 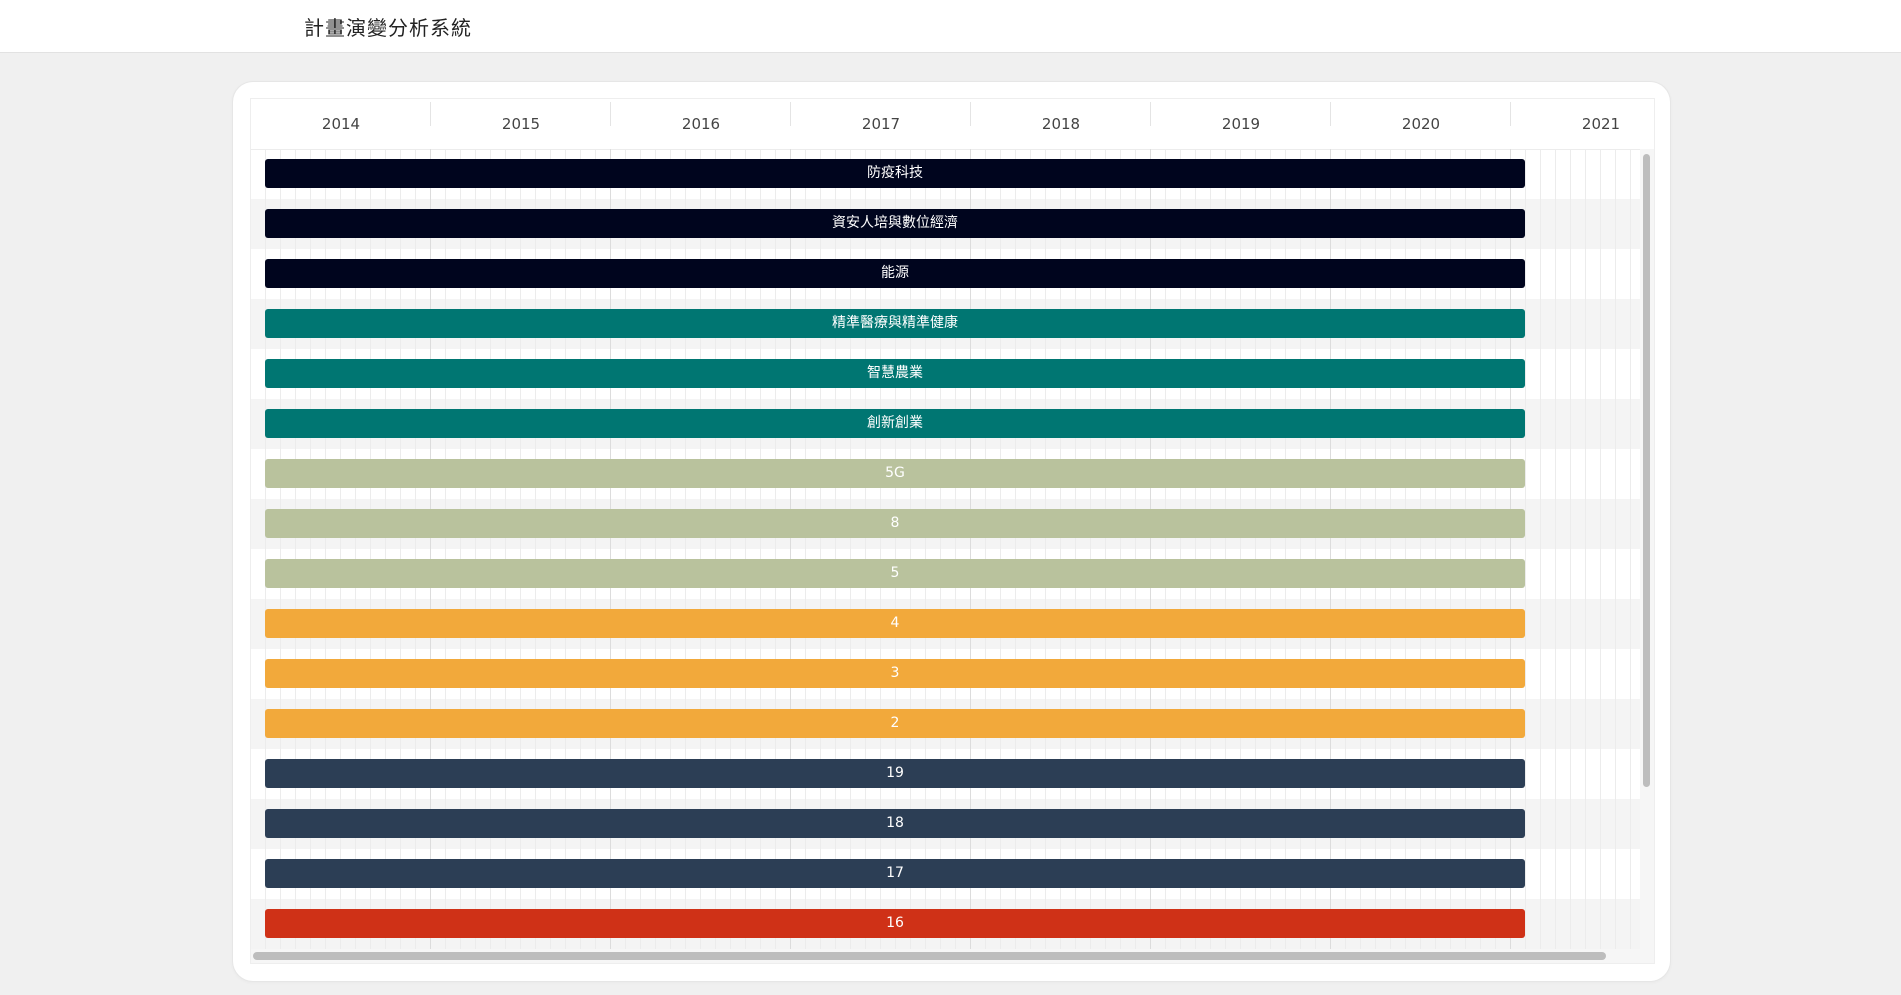 I want to click on year-header-cell: 2014, so click(x=341, y=124).